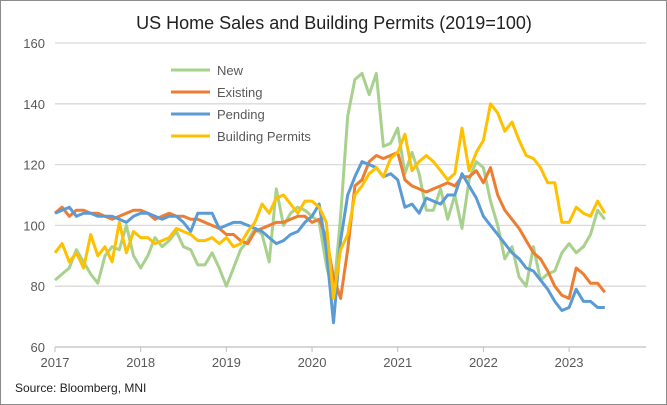  I want to click on y-tick-label: 140, so click(34, 104).